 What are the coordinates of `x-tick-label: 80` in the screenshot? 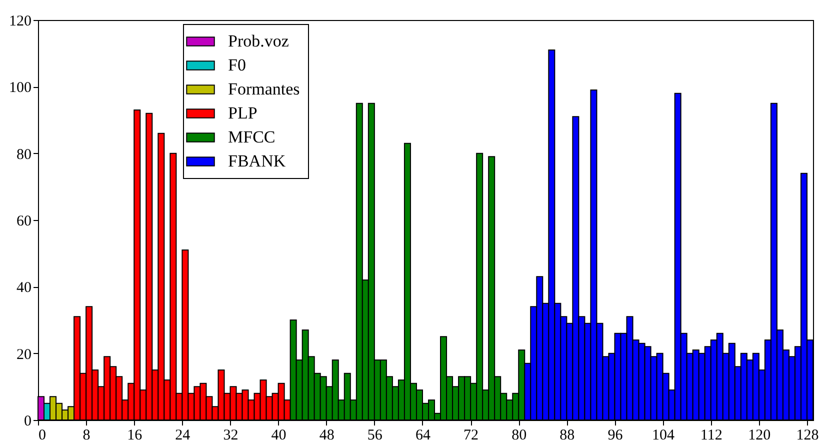 It's located at (519, 435).